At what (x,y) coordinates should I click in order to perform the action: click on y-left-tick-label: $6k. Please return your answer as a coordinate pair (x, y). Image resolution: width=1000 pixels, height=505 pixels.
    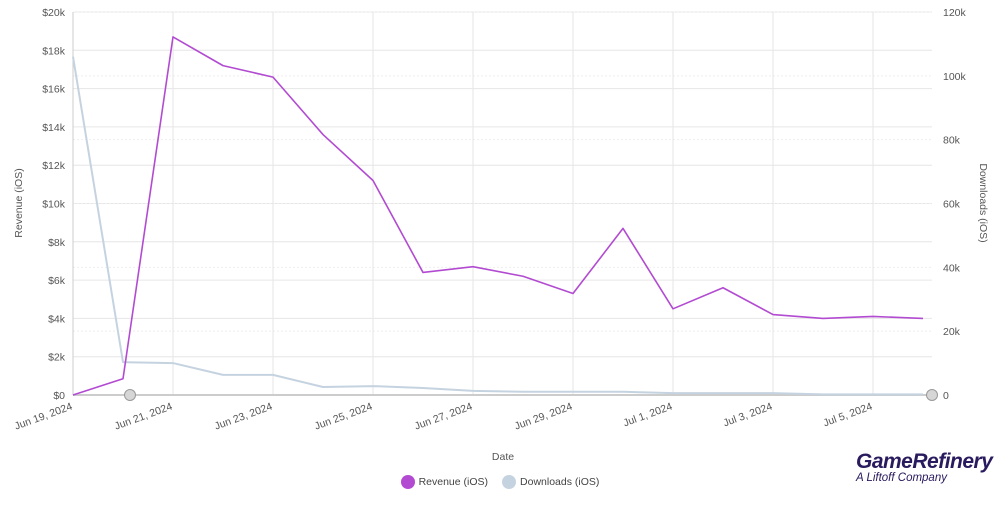
    Looking at the image, I should click on (57, 281).